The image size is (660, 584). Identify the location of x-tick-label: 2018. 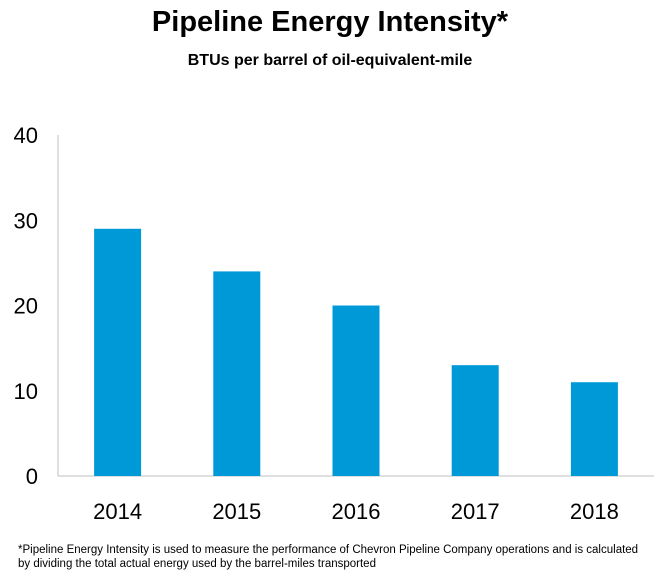
(594, 511).